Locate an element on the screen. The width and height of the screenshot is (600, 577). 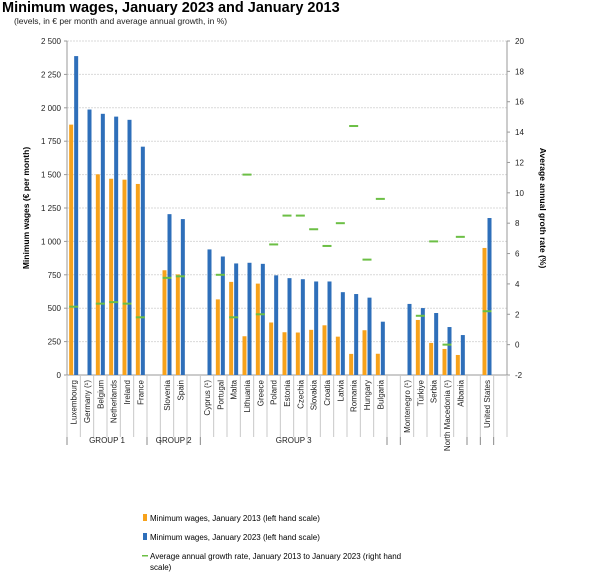
category-label: Ireland is located at coordinates (127, 392).